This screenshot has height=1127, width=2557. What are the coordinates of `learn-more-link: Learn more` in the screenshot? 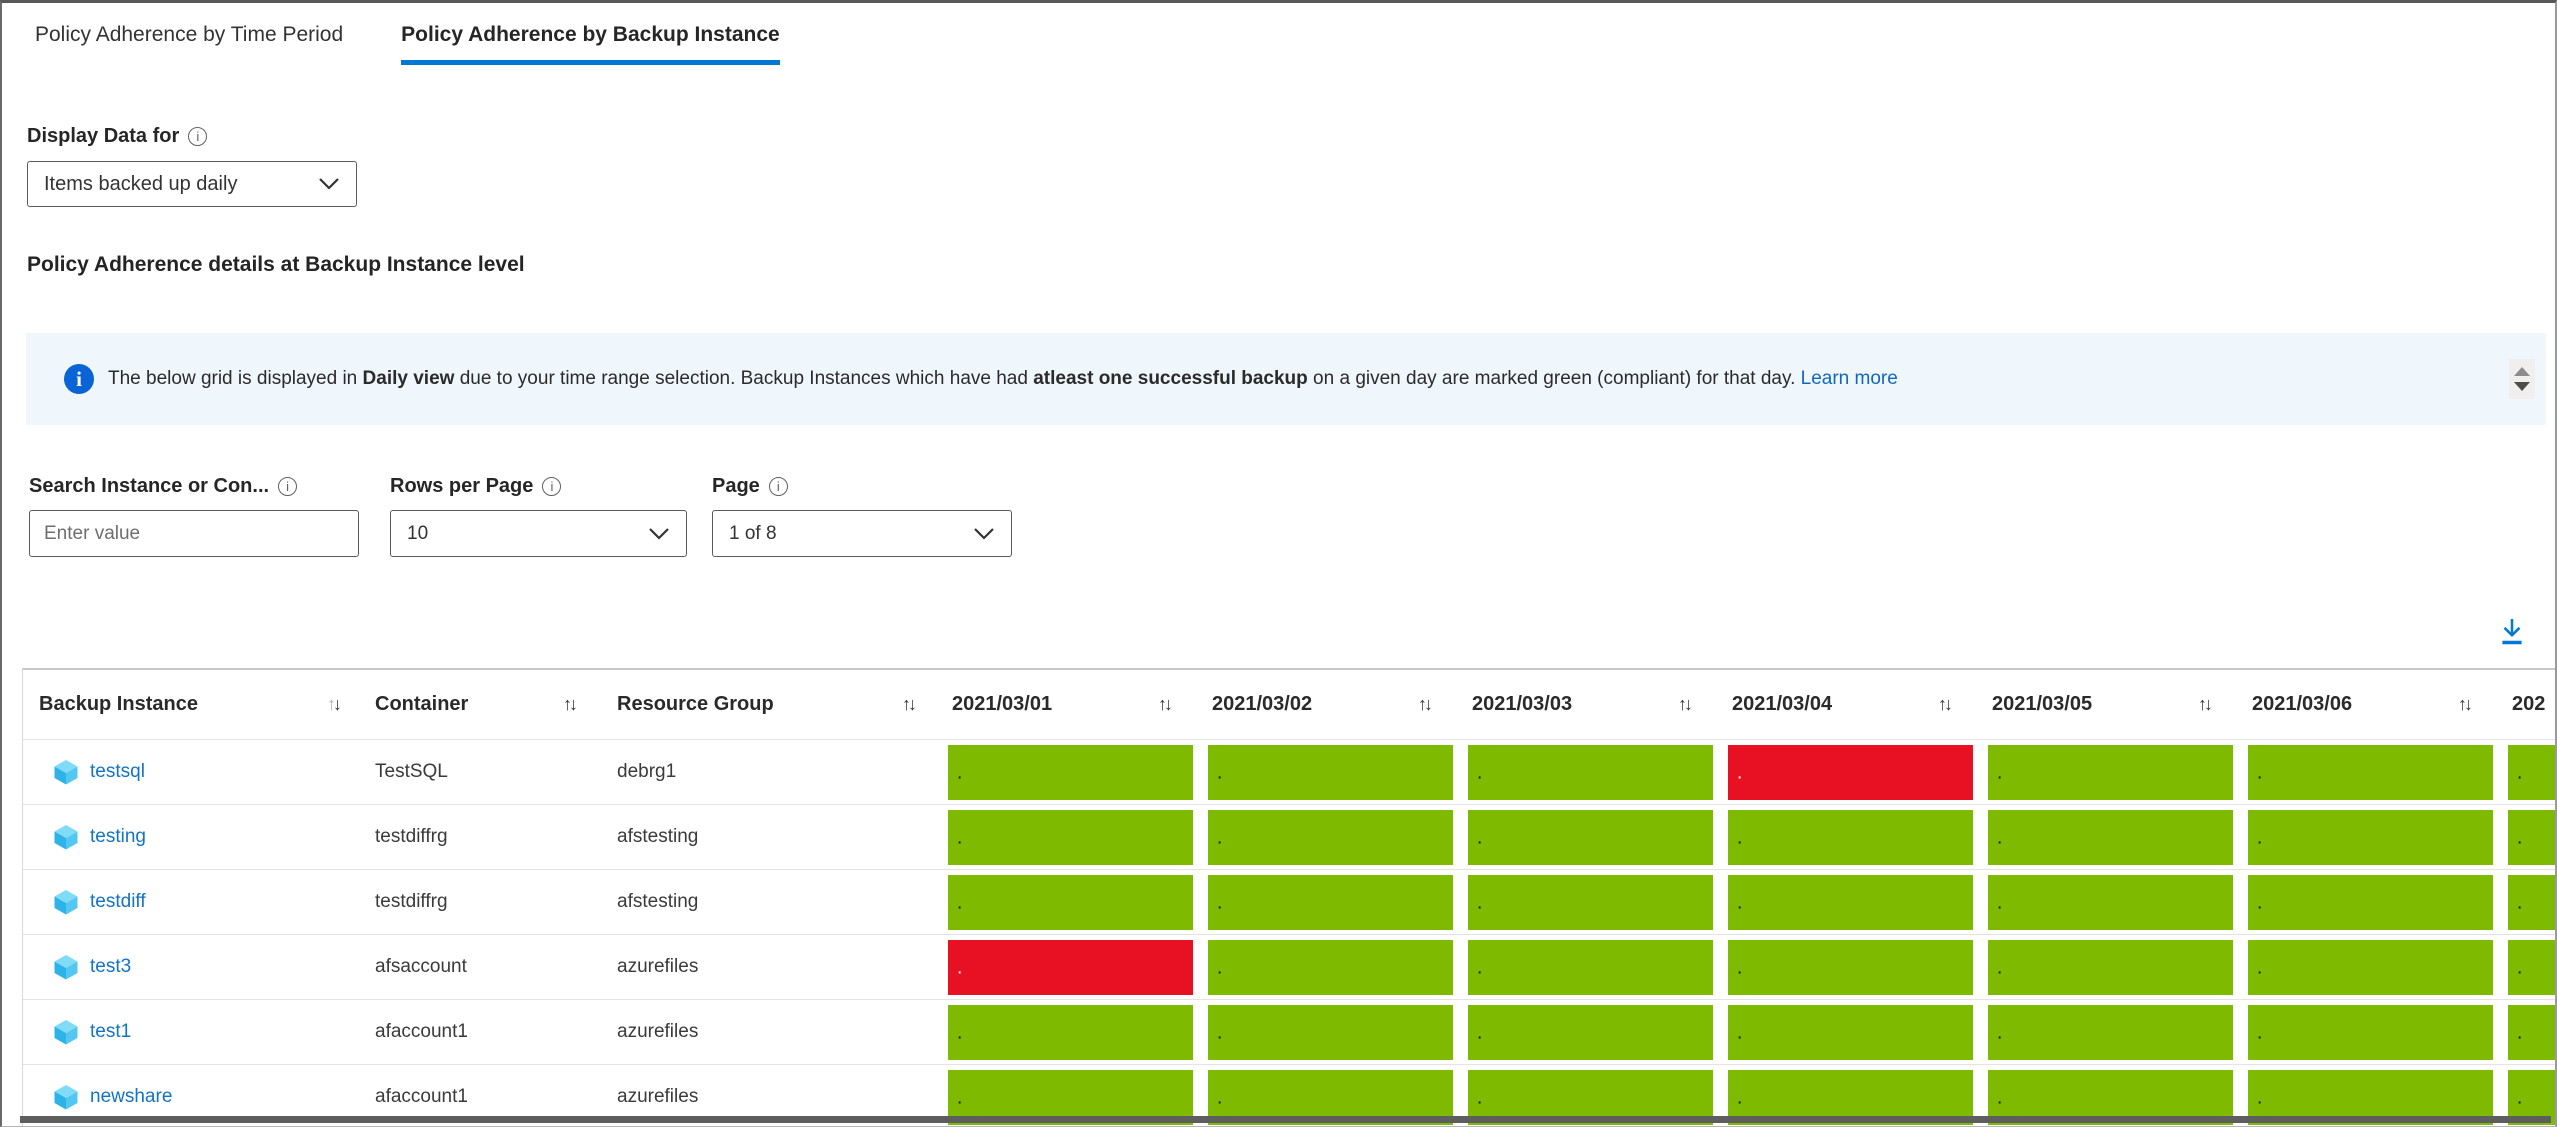 It's located at (1849, 378).